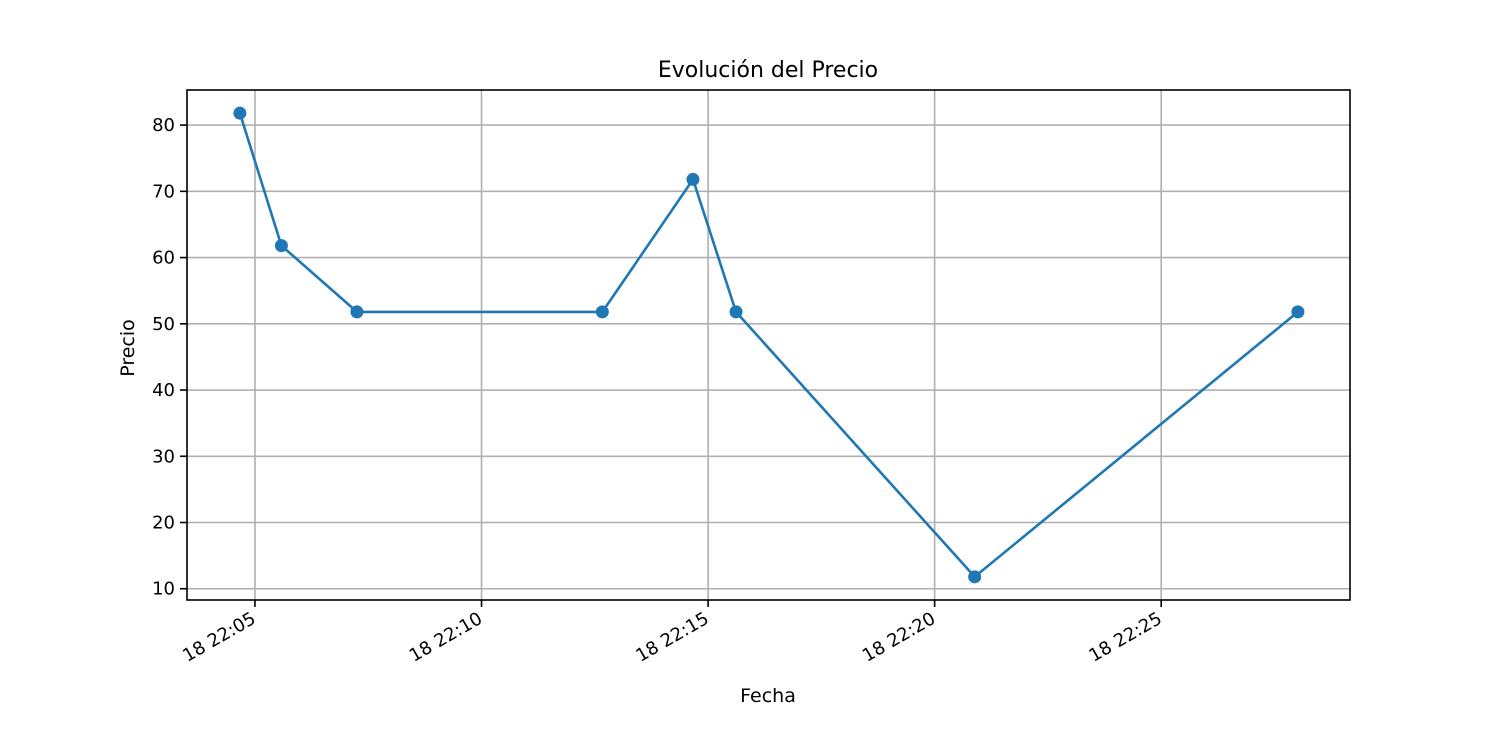 This screenshot has width=1500, height=750. Describe the element at coordinates (163, 589) in the screenshot. I see `y-tick-label: 10` at that location.